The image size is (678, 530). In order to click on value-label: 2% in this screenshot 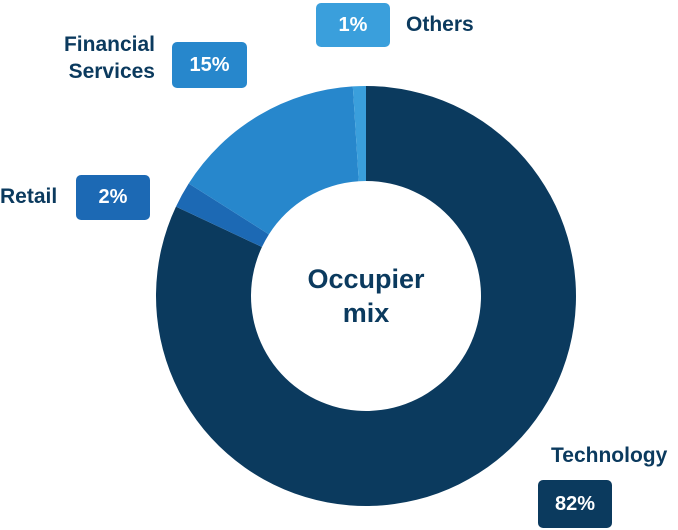, I will do `click(113, 197)`.